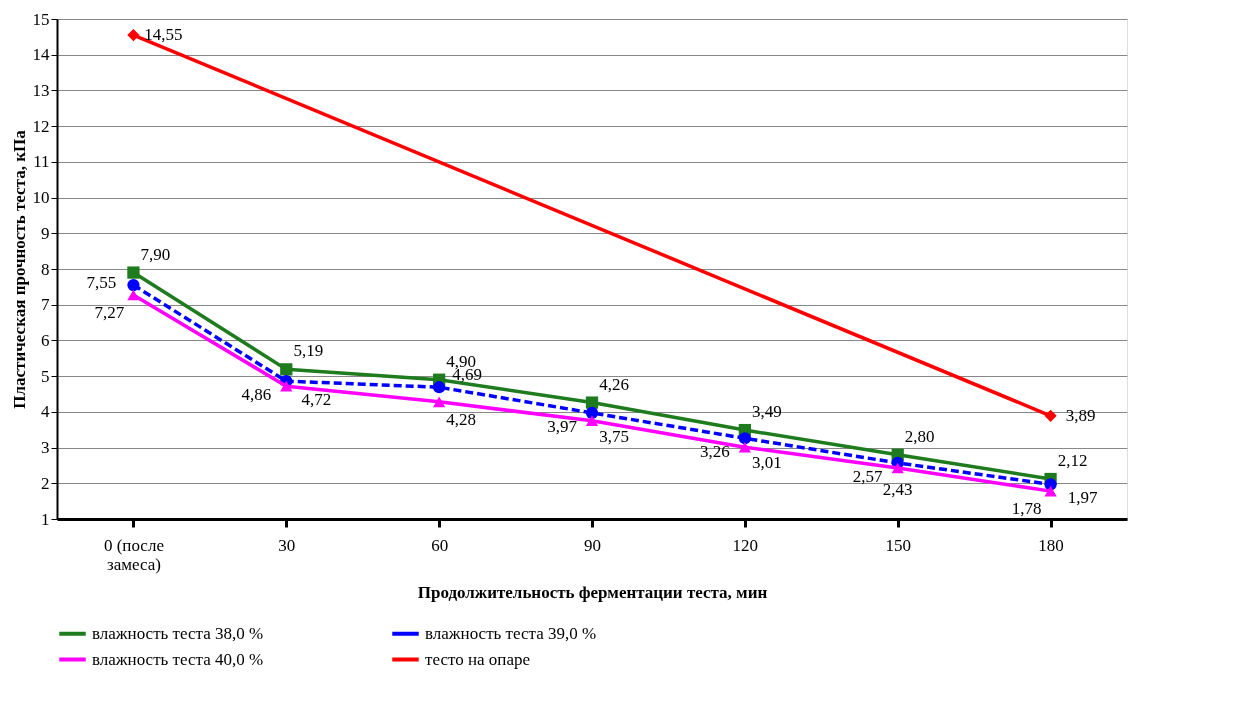  Describe the element at coordinates (592, 592) in the screenshot. I see `x-axis-title: Продолжительность ферментации теста, мин` at that location.